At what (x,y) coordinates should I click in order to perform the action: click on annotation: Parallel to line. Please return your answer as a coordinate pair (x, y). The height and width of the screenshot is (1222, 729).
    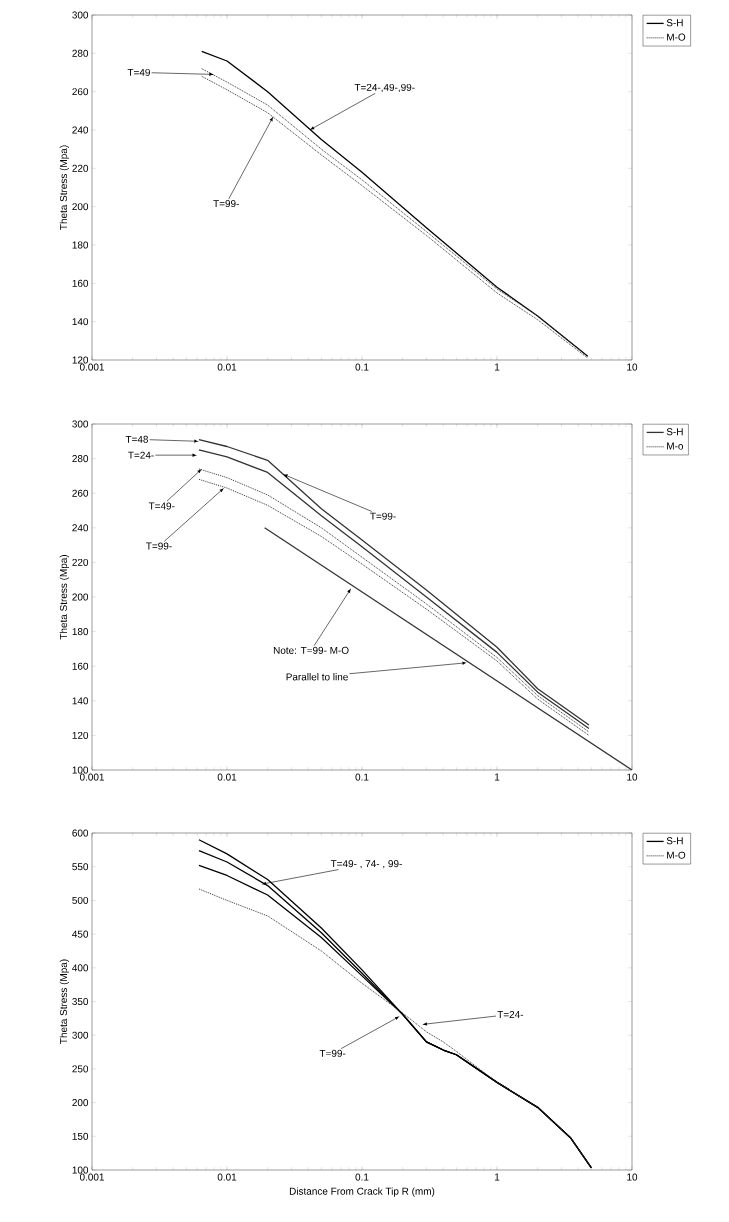
    Looking at the image, I should click on (317, 677).